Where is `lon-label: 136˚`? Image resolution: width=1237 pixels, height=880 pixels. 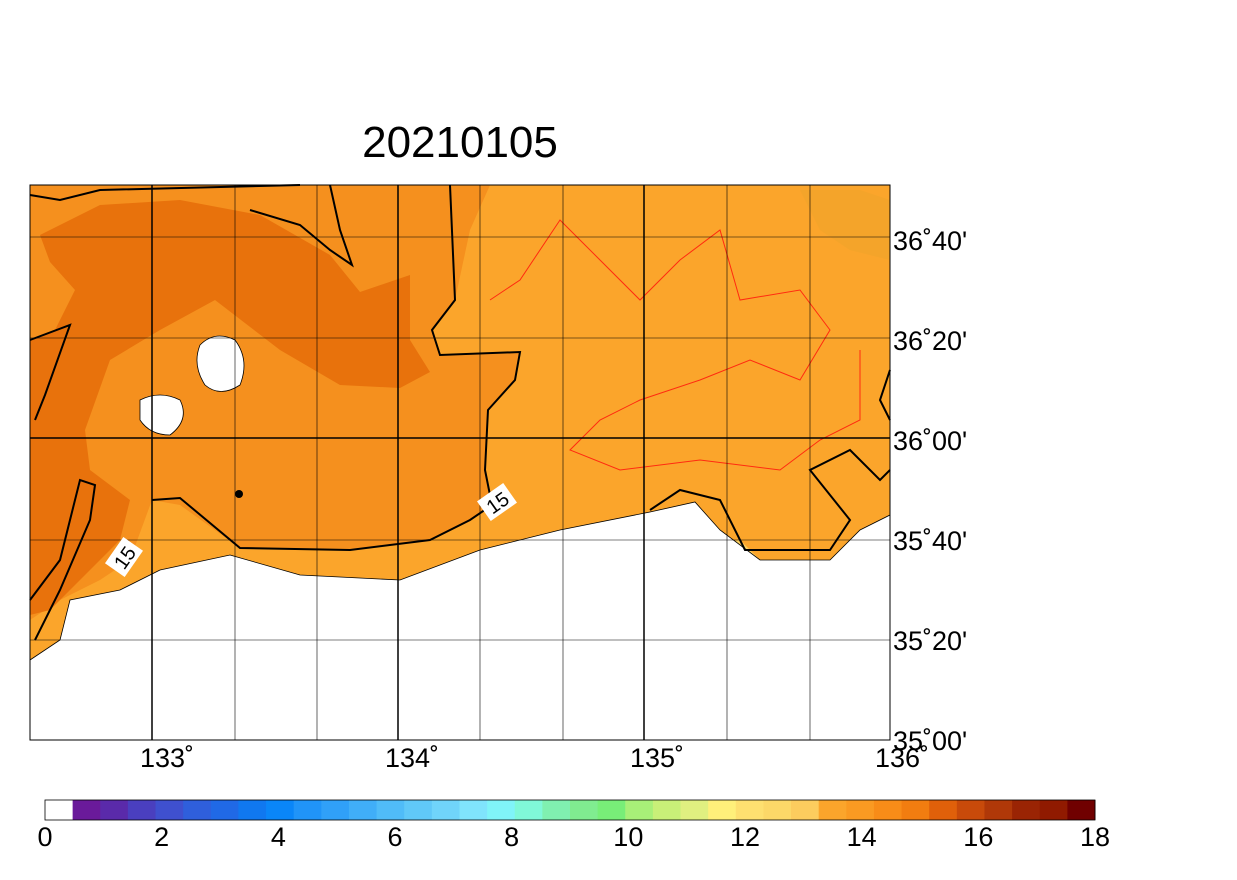 lon-label: 136˚ is located at coordinates (902, 758).